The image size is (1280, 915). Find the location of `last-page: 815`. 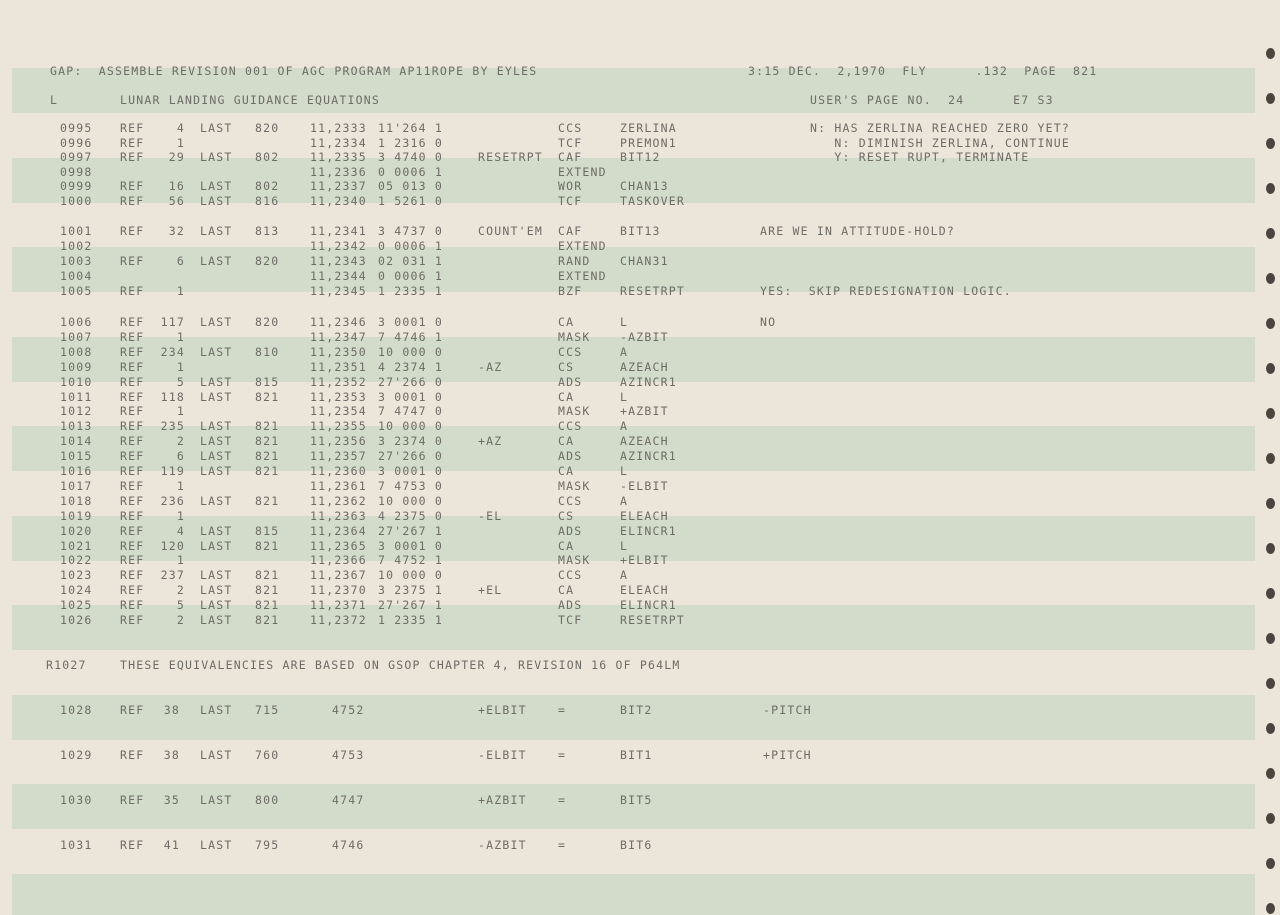

last-page: 815 is located at coordinates (267, 530).